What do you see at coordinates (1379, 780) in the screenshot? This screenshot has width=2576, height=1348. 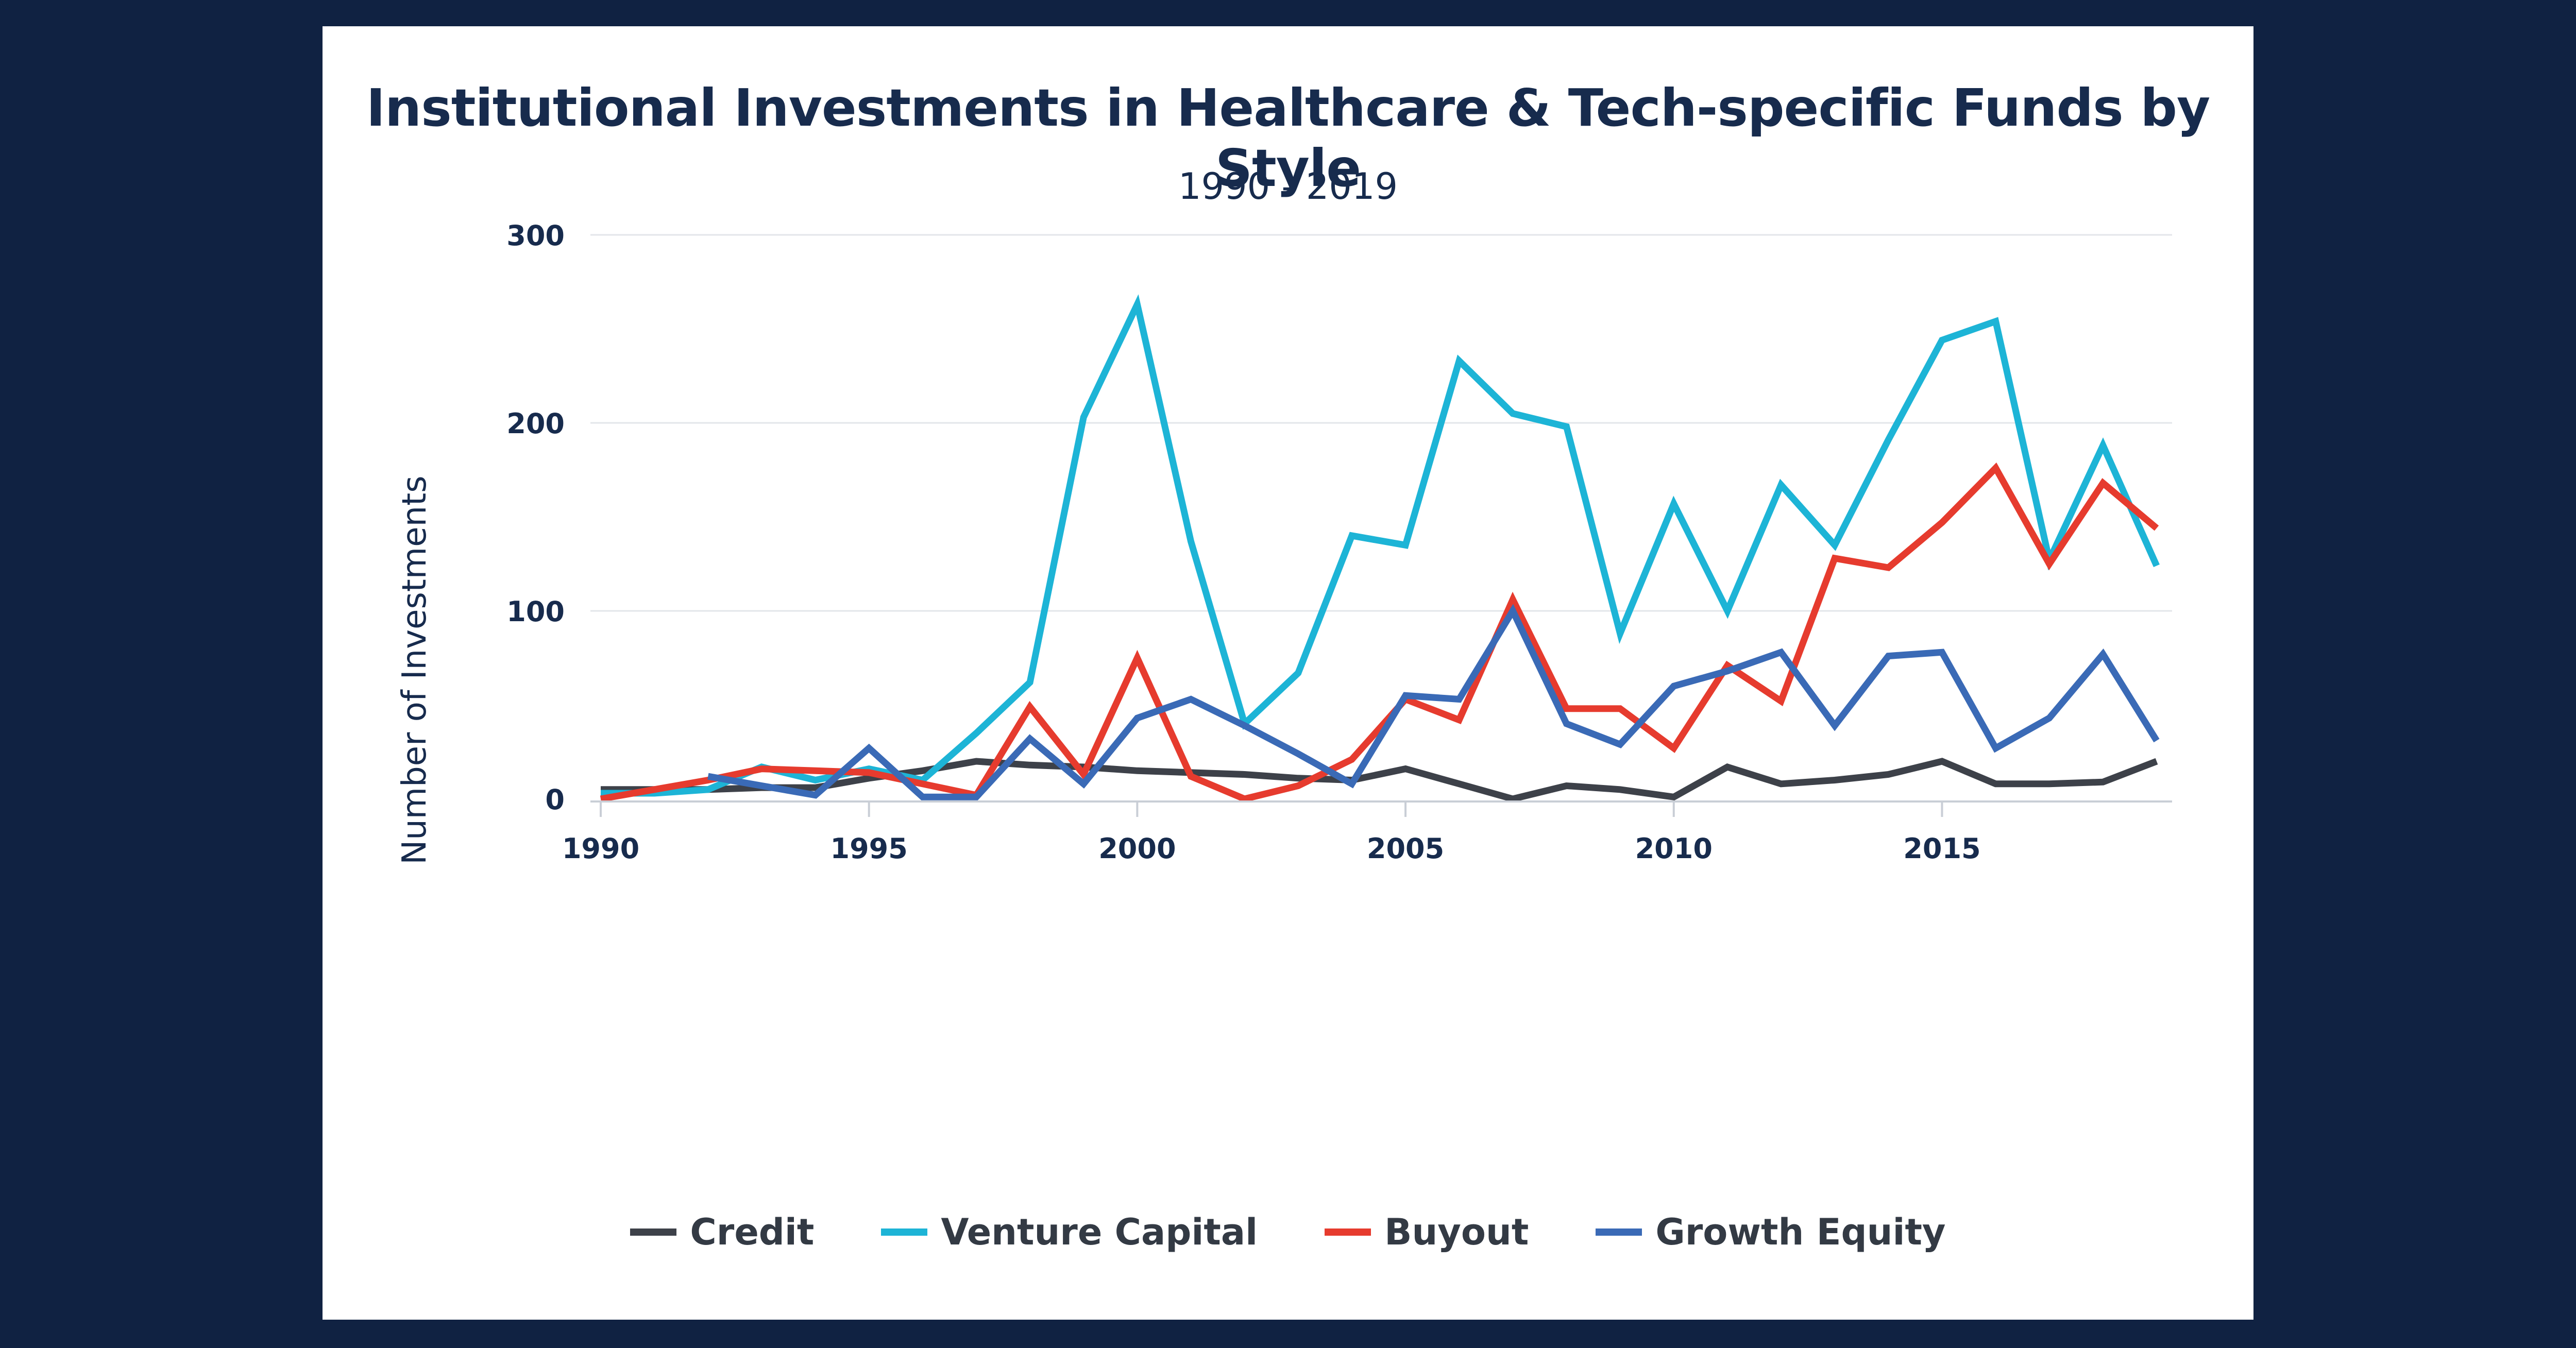 I see `series-line-credit` at bounding box center [1379, 780].